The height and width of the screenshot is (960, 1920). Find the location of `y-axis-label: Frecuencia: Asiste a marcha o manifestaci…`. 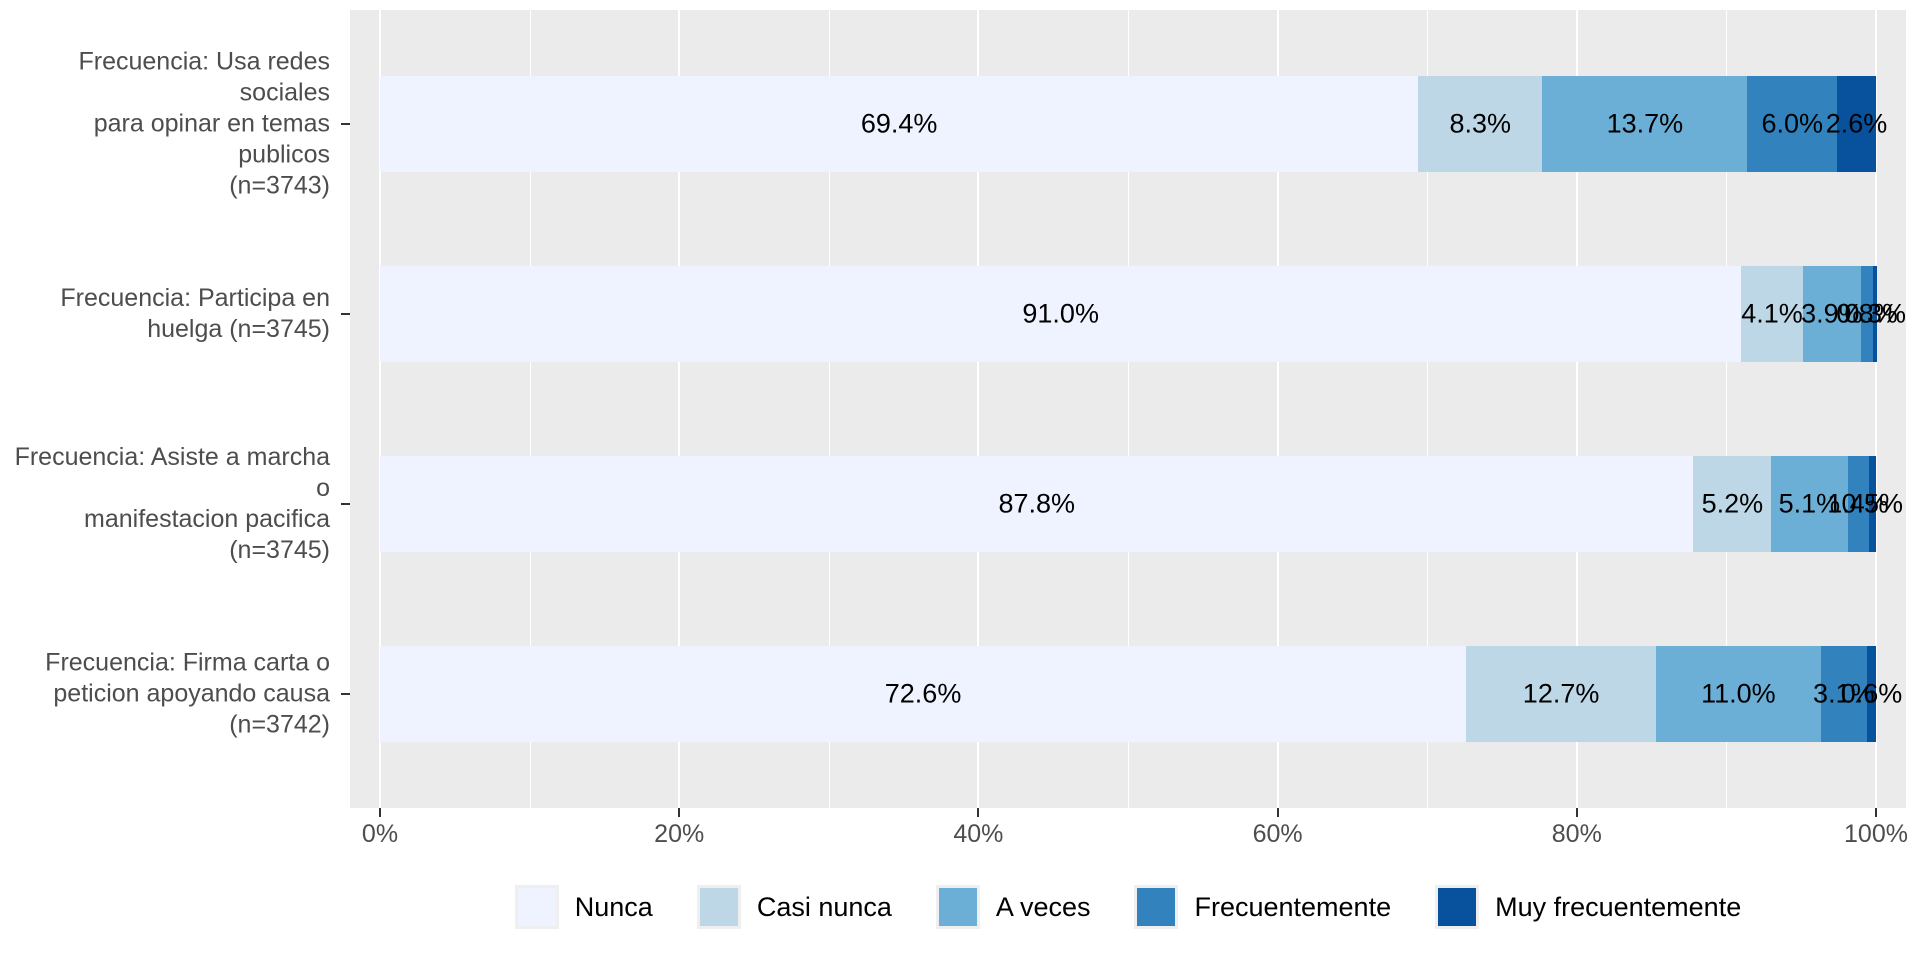

y-axis-label: Frecuencia: Asiste a marcha o manifestaci… is located at coordinates (165, 504).